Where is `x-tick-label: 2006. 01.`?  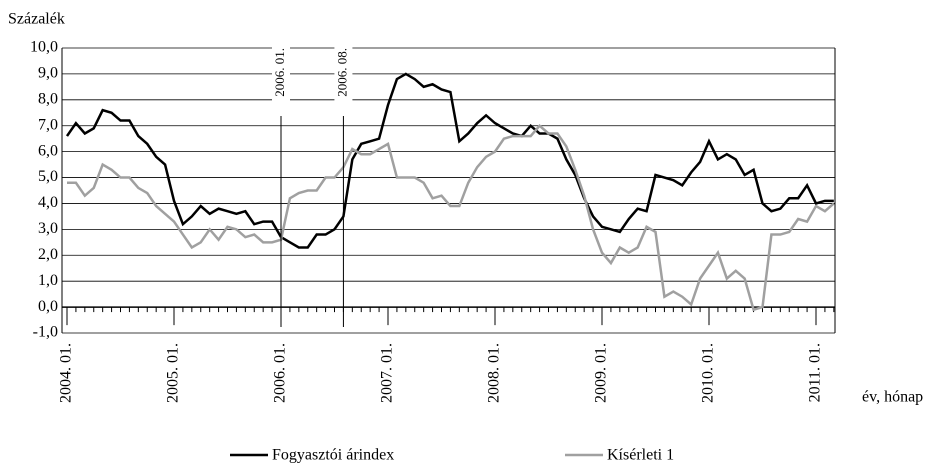
x-tick-label: 2006. 01. is located at coordinates (280, 373).